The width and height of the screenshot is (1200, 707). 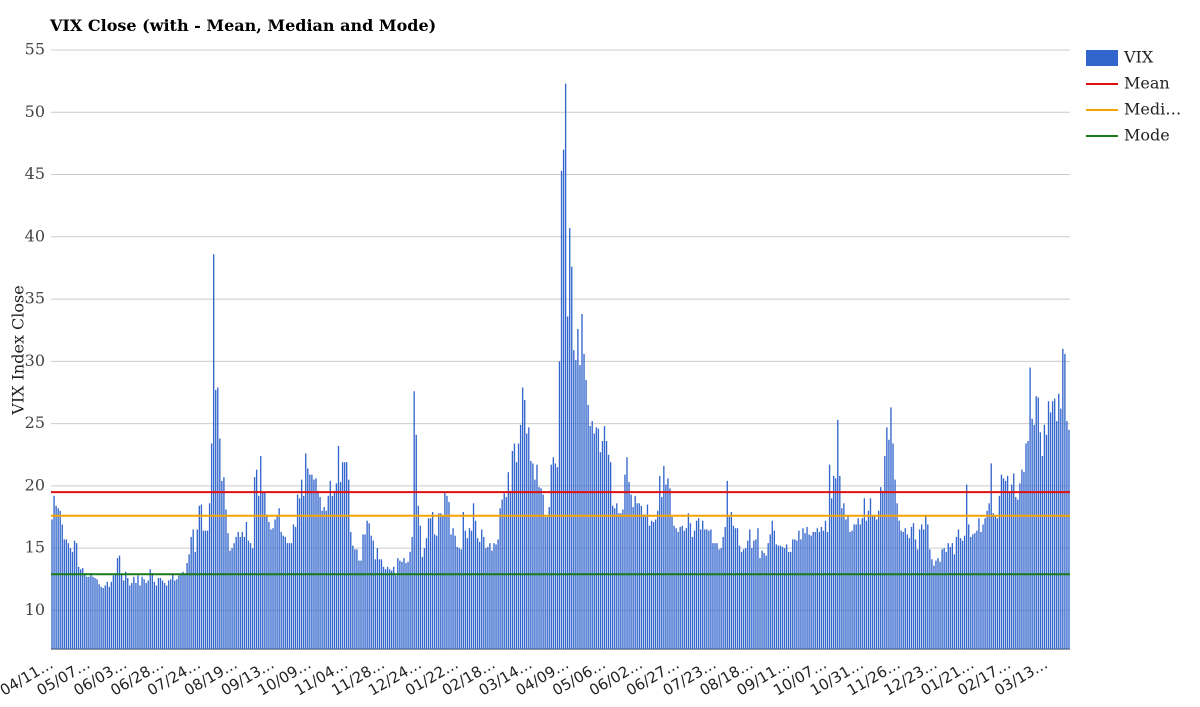 I want to click on y-tick-label: 50, so click(x=35, y=111).